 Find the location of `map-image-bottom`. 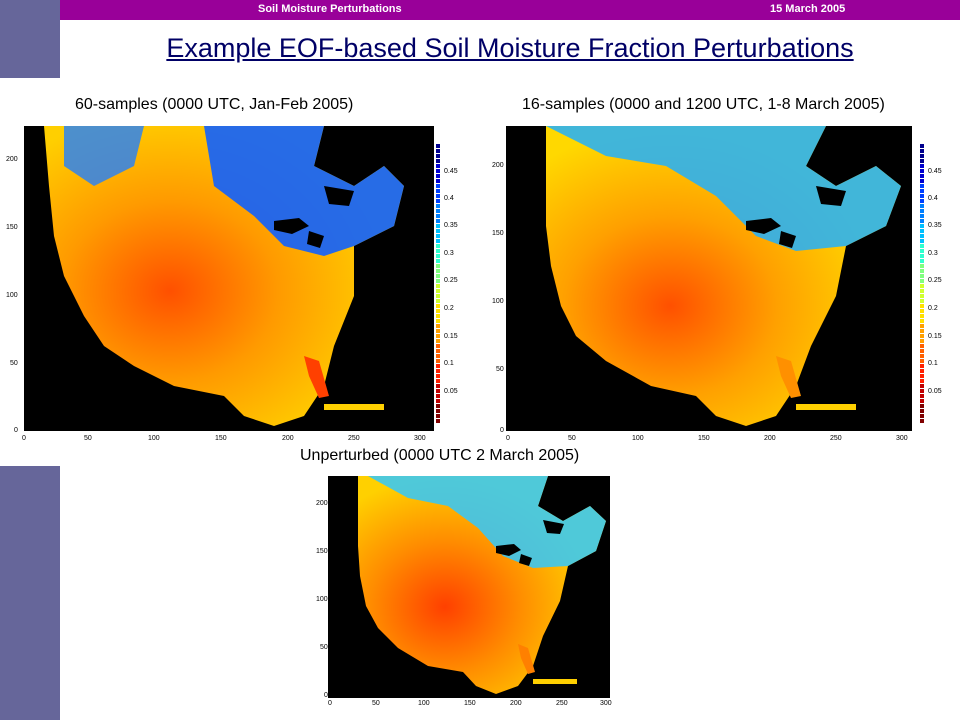

map-image-bottom is located at coordinates (469, 587).